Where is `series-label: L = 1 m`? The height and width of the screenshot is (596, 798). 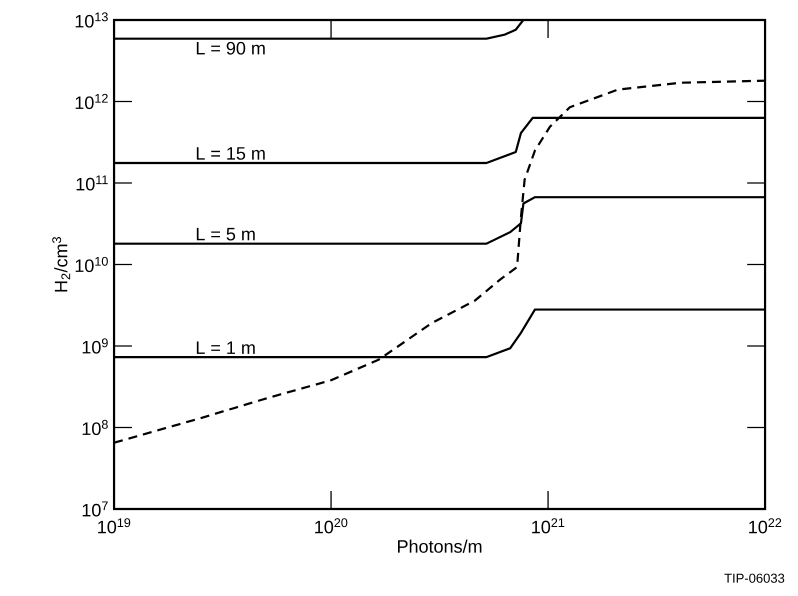
series-label: L = 1 m is located at coordinates (225, 348).